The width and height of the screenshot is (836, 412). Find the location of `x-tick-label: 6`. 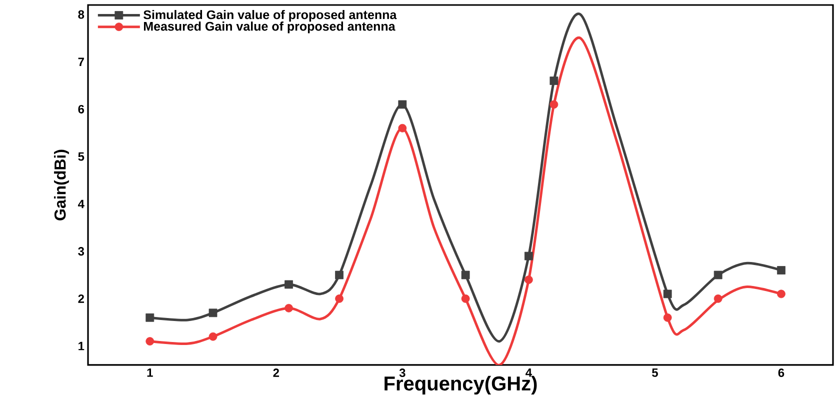

x-tick-label: 6 is located at coordinates (781, 373).